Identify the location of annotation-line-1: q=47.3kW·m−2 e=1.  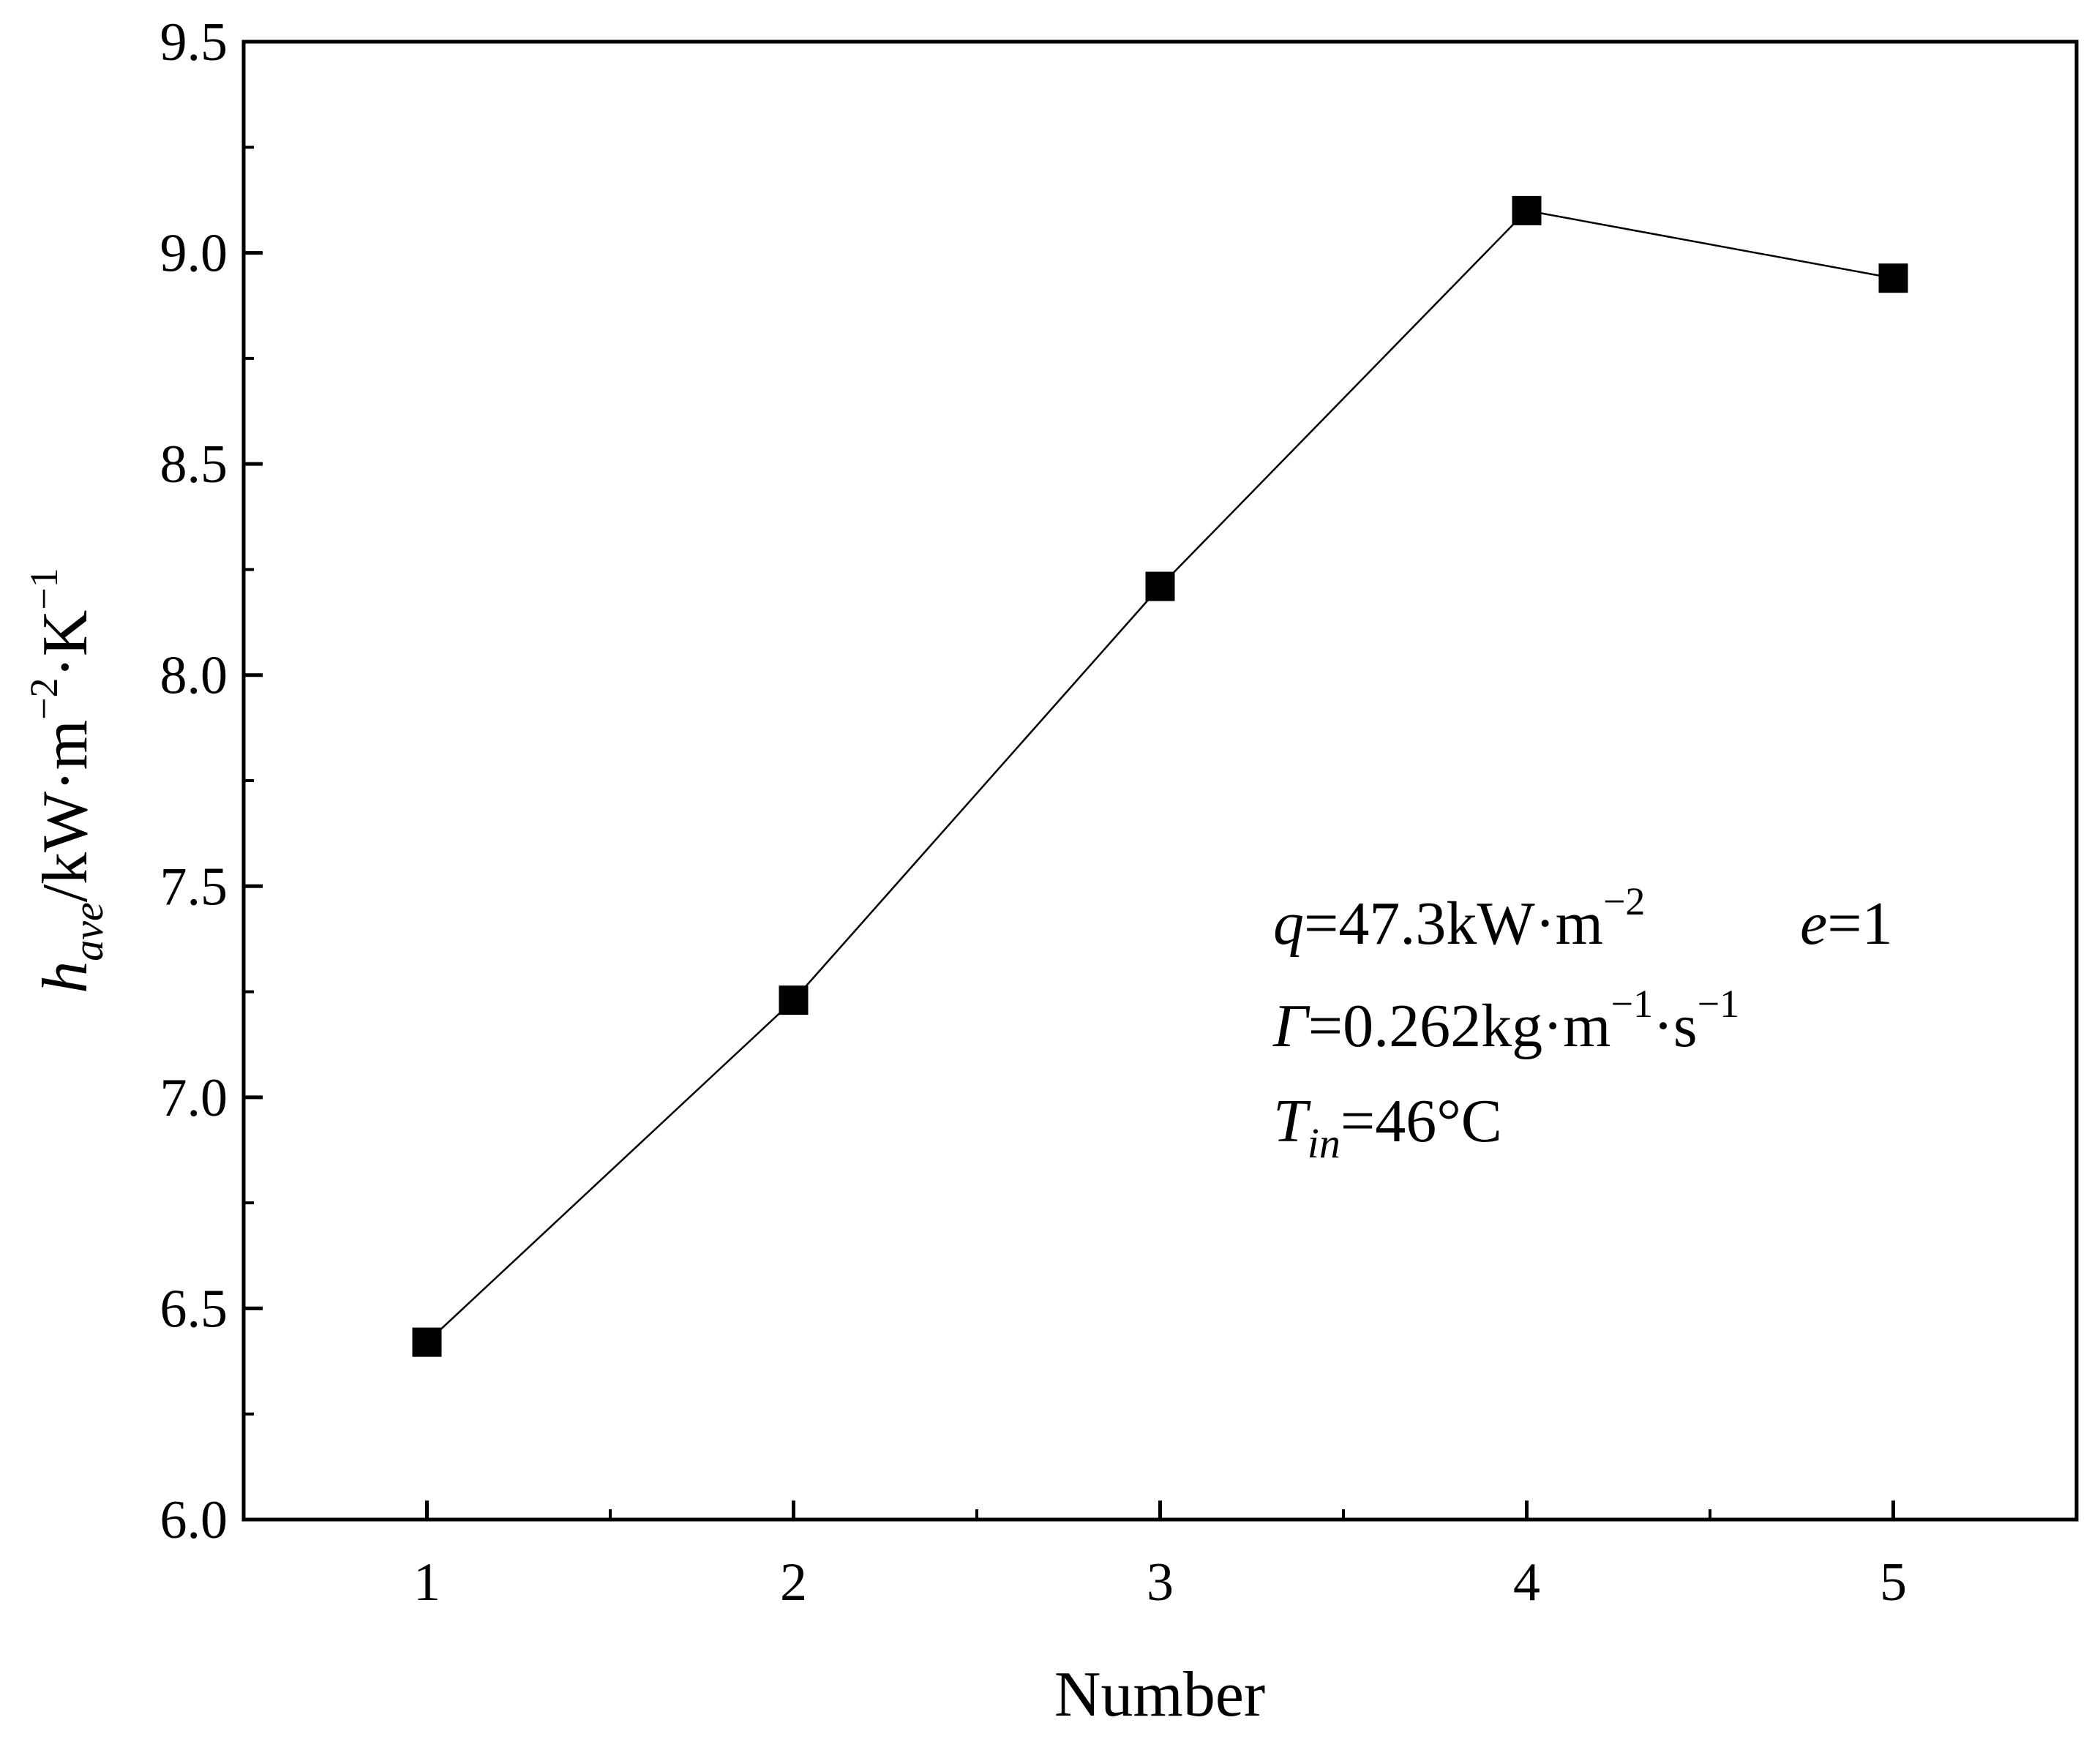
(1583, 918).